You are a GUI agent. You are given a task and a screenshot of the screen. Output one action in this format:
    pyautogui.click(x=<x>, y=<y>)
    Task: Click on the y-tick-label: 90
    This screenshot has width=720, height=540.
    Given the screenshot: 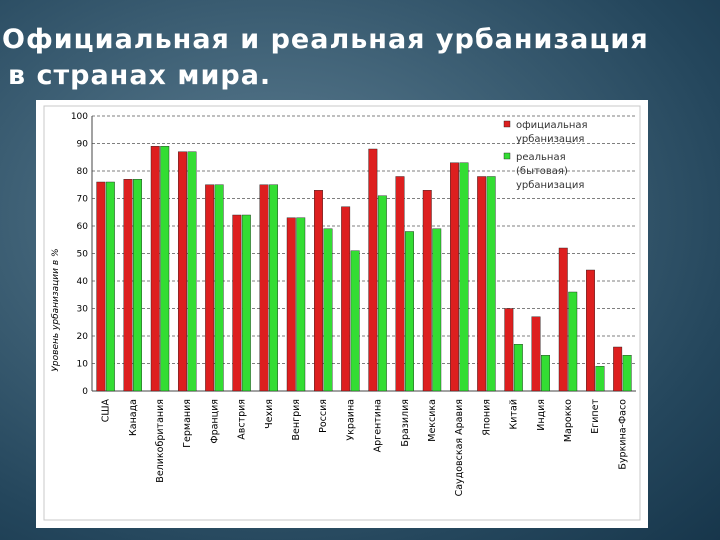 What is the action you would take?
    pyautogui.click(x=83, y=145)
    